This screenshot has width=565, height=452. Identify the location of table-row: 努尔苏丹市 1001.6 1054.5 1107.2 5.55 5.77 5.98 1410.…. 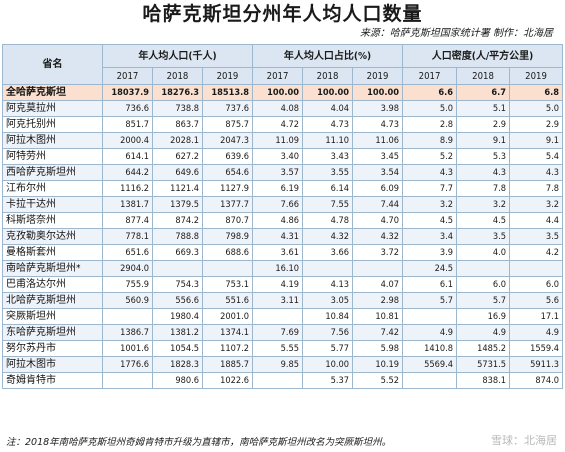
(283, 348).